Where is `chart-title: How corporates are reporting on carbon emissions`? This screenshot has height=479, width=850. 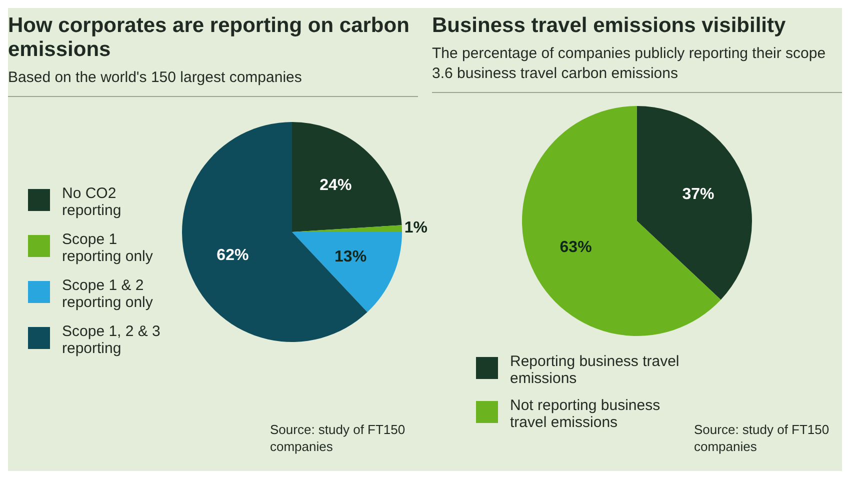
chart-title: How corporates are reporting on carbon emissions is located at coordinates (209, 38).